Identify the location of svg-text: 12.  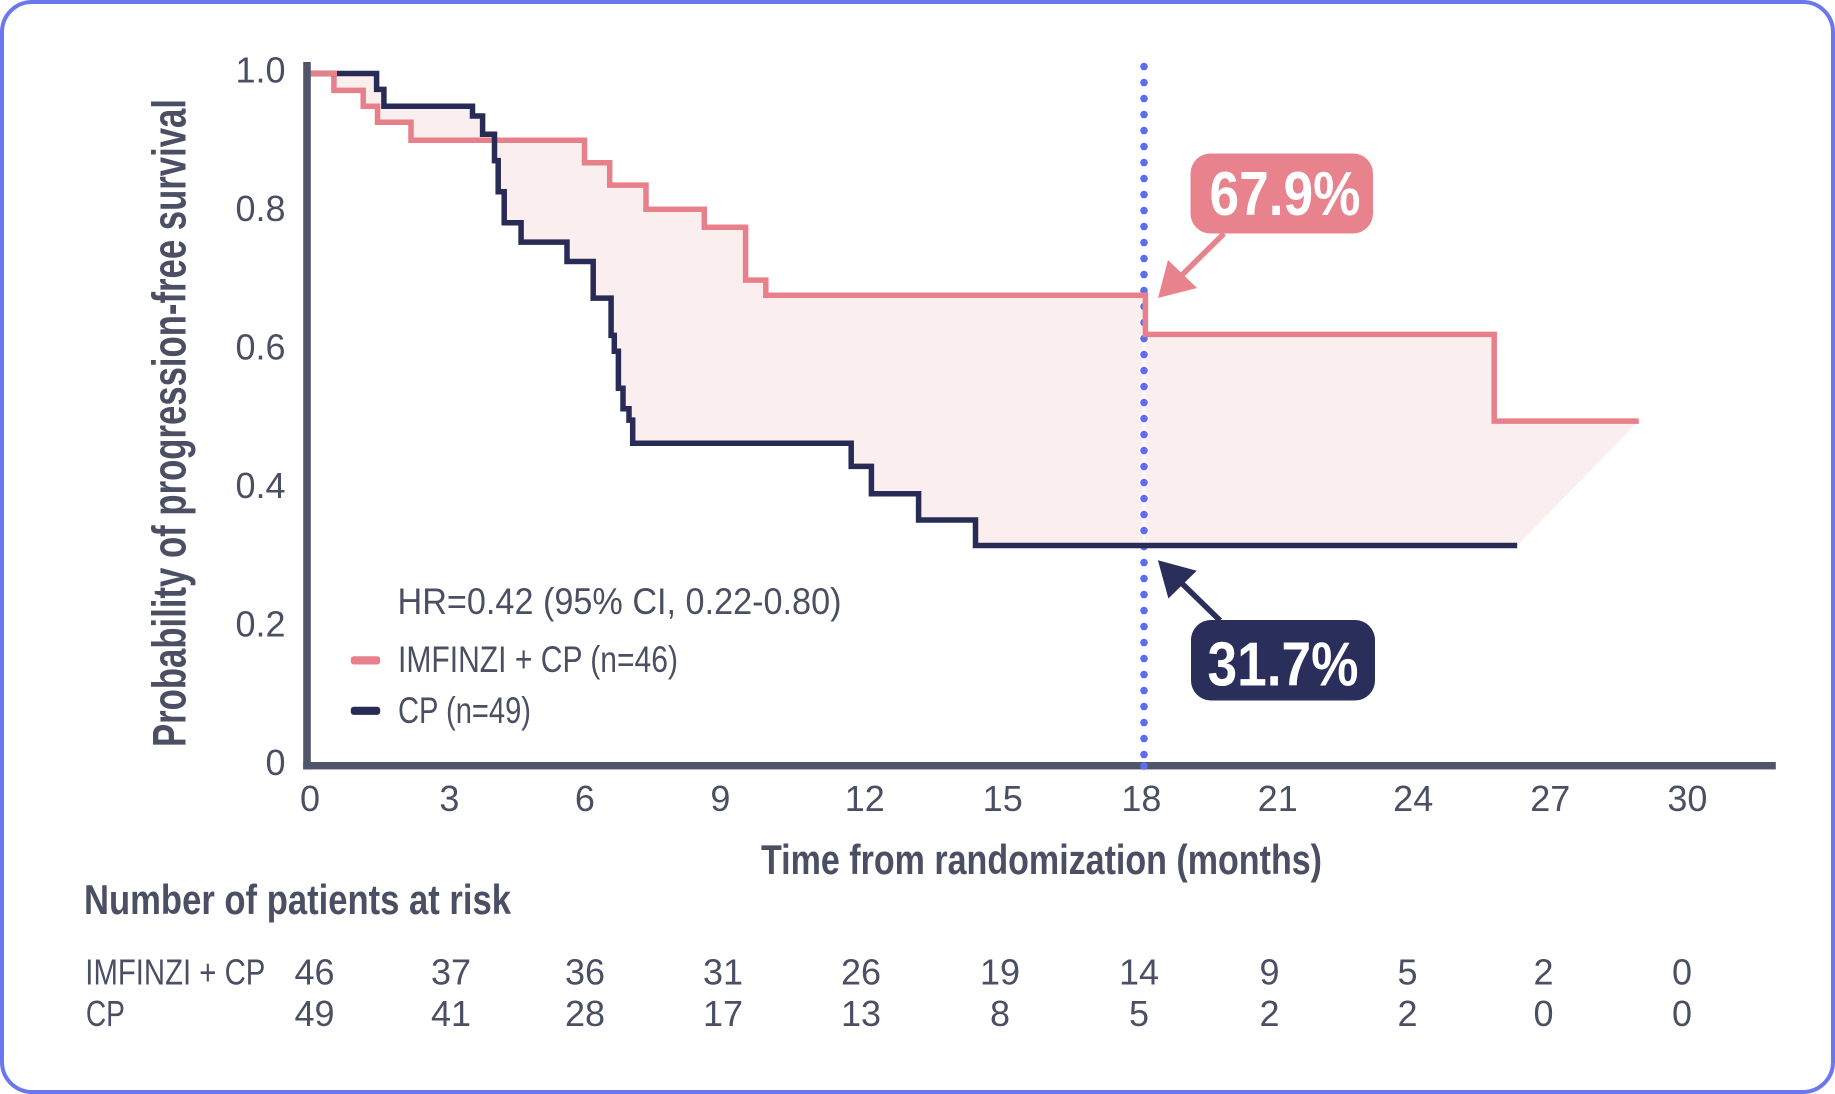
(865, 798).